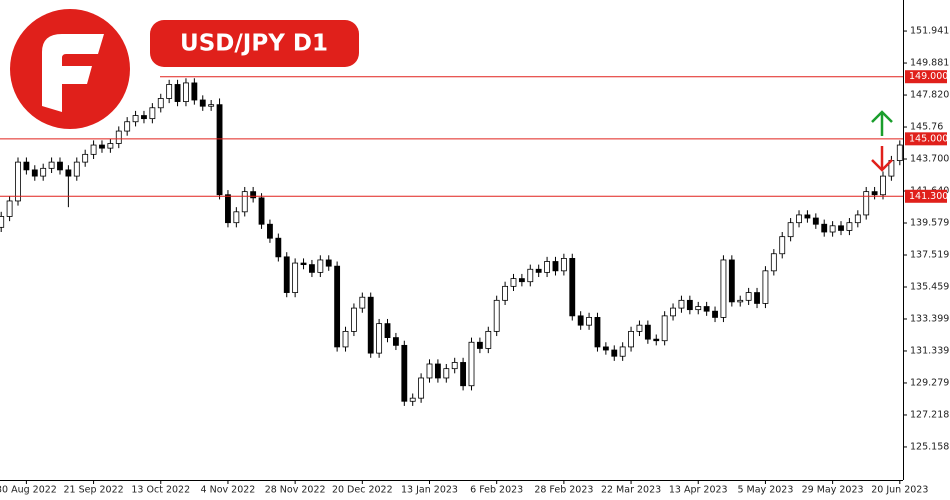  I want to click on y-tick-label: 137.519, so click(929, 255).